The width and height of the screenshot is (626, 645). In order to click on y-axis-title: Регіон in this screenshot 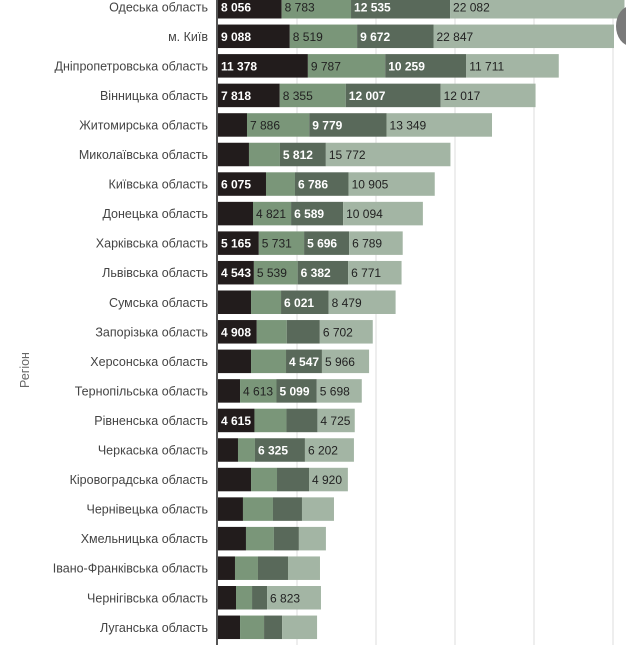, I will do `click(25, 370)`.